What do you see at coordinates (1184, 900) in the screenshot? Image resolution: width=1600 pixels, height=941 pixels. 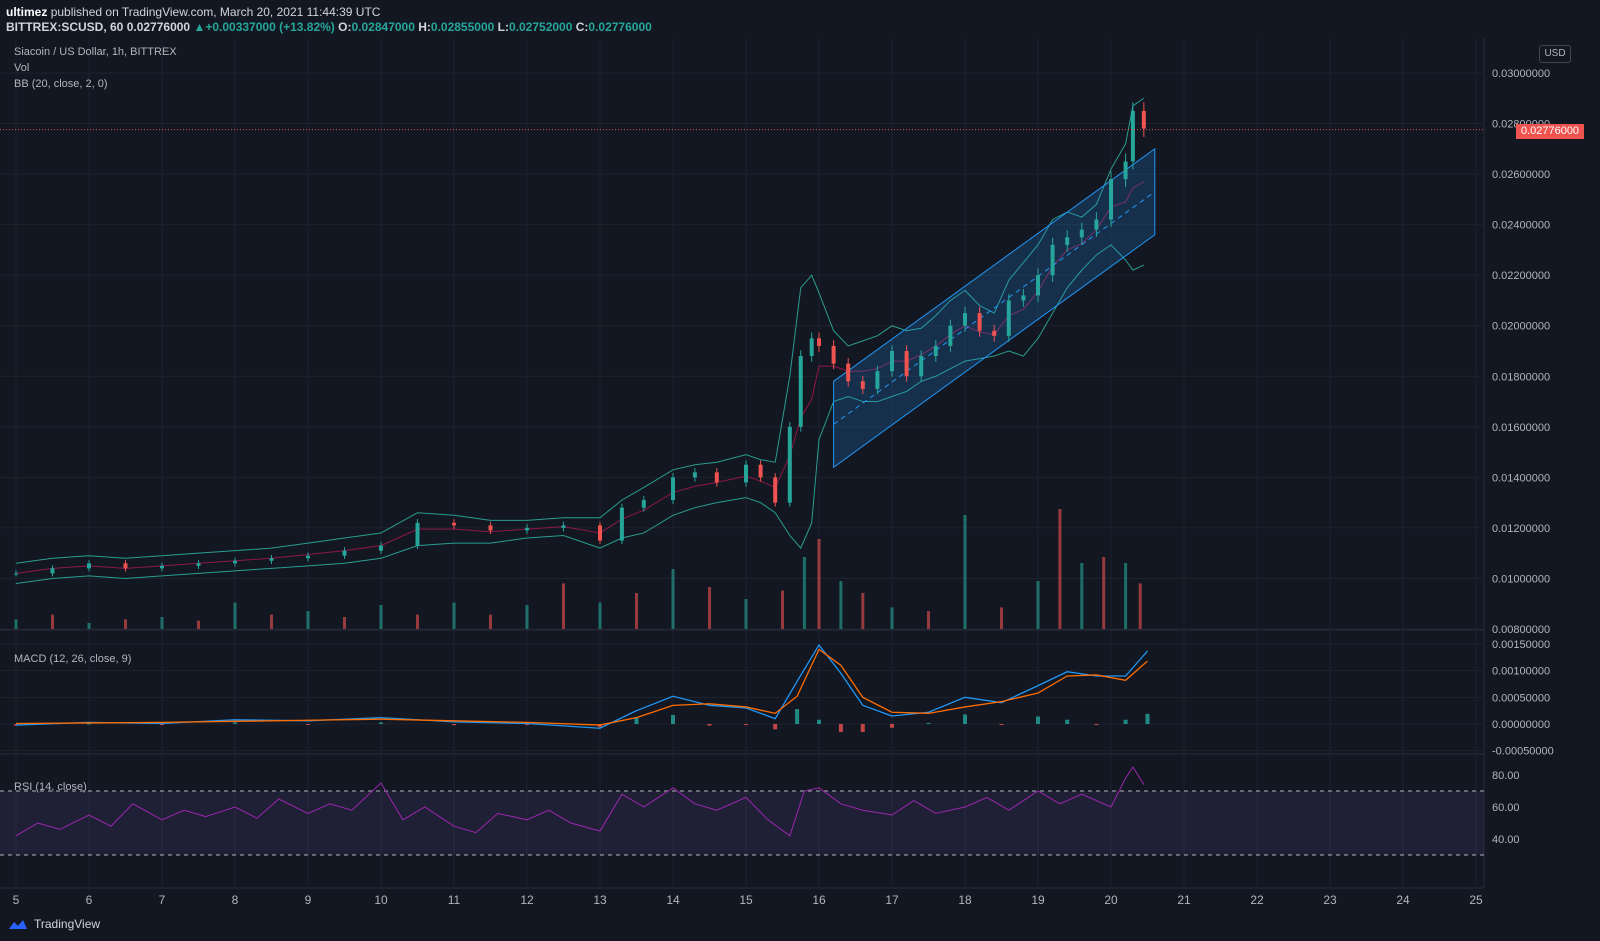 I see `time-tick-label: 21` at bounding box center [1184, 900].